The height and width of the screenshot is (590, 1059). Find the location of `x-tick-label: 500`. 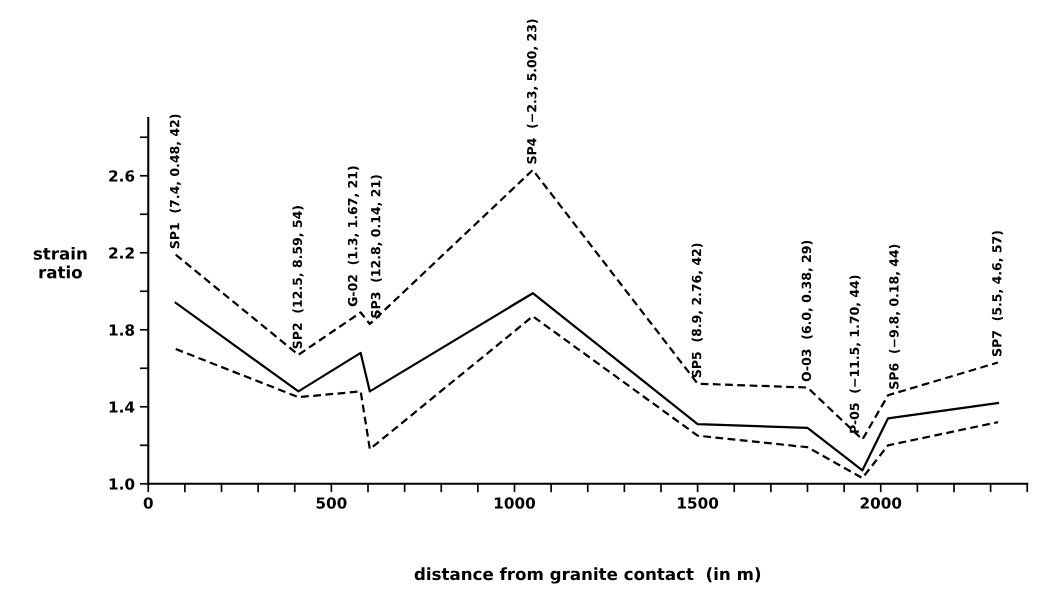

x-tick-label: 500 is located at coordinates (331, 503).